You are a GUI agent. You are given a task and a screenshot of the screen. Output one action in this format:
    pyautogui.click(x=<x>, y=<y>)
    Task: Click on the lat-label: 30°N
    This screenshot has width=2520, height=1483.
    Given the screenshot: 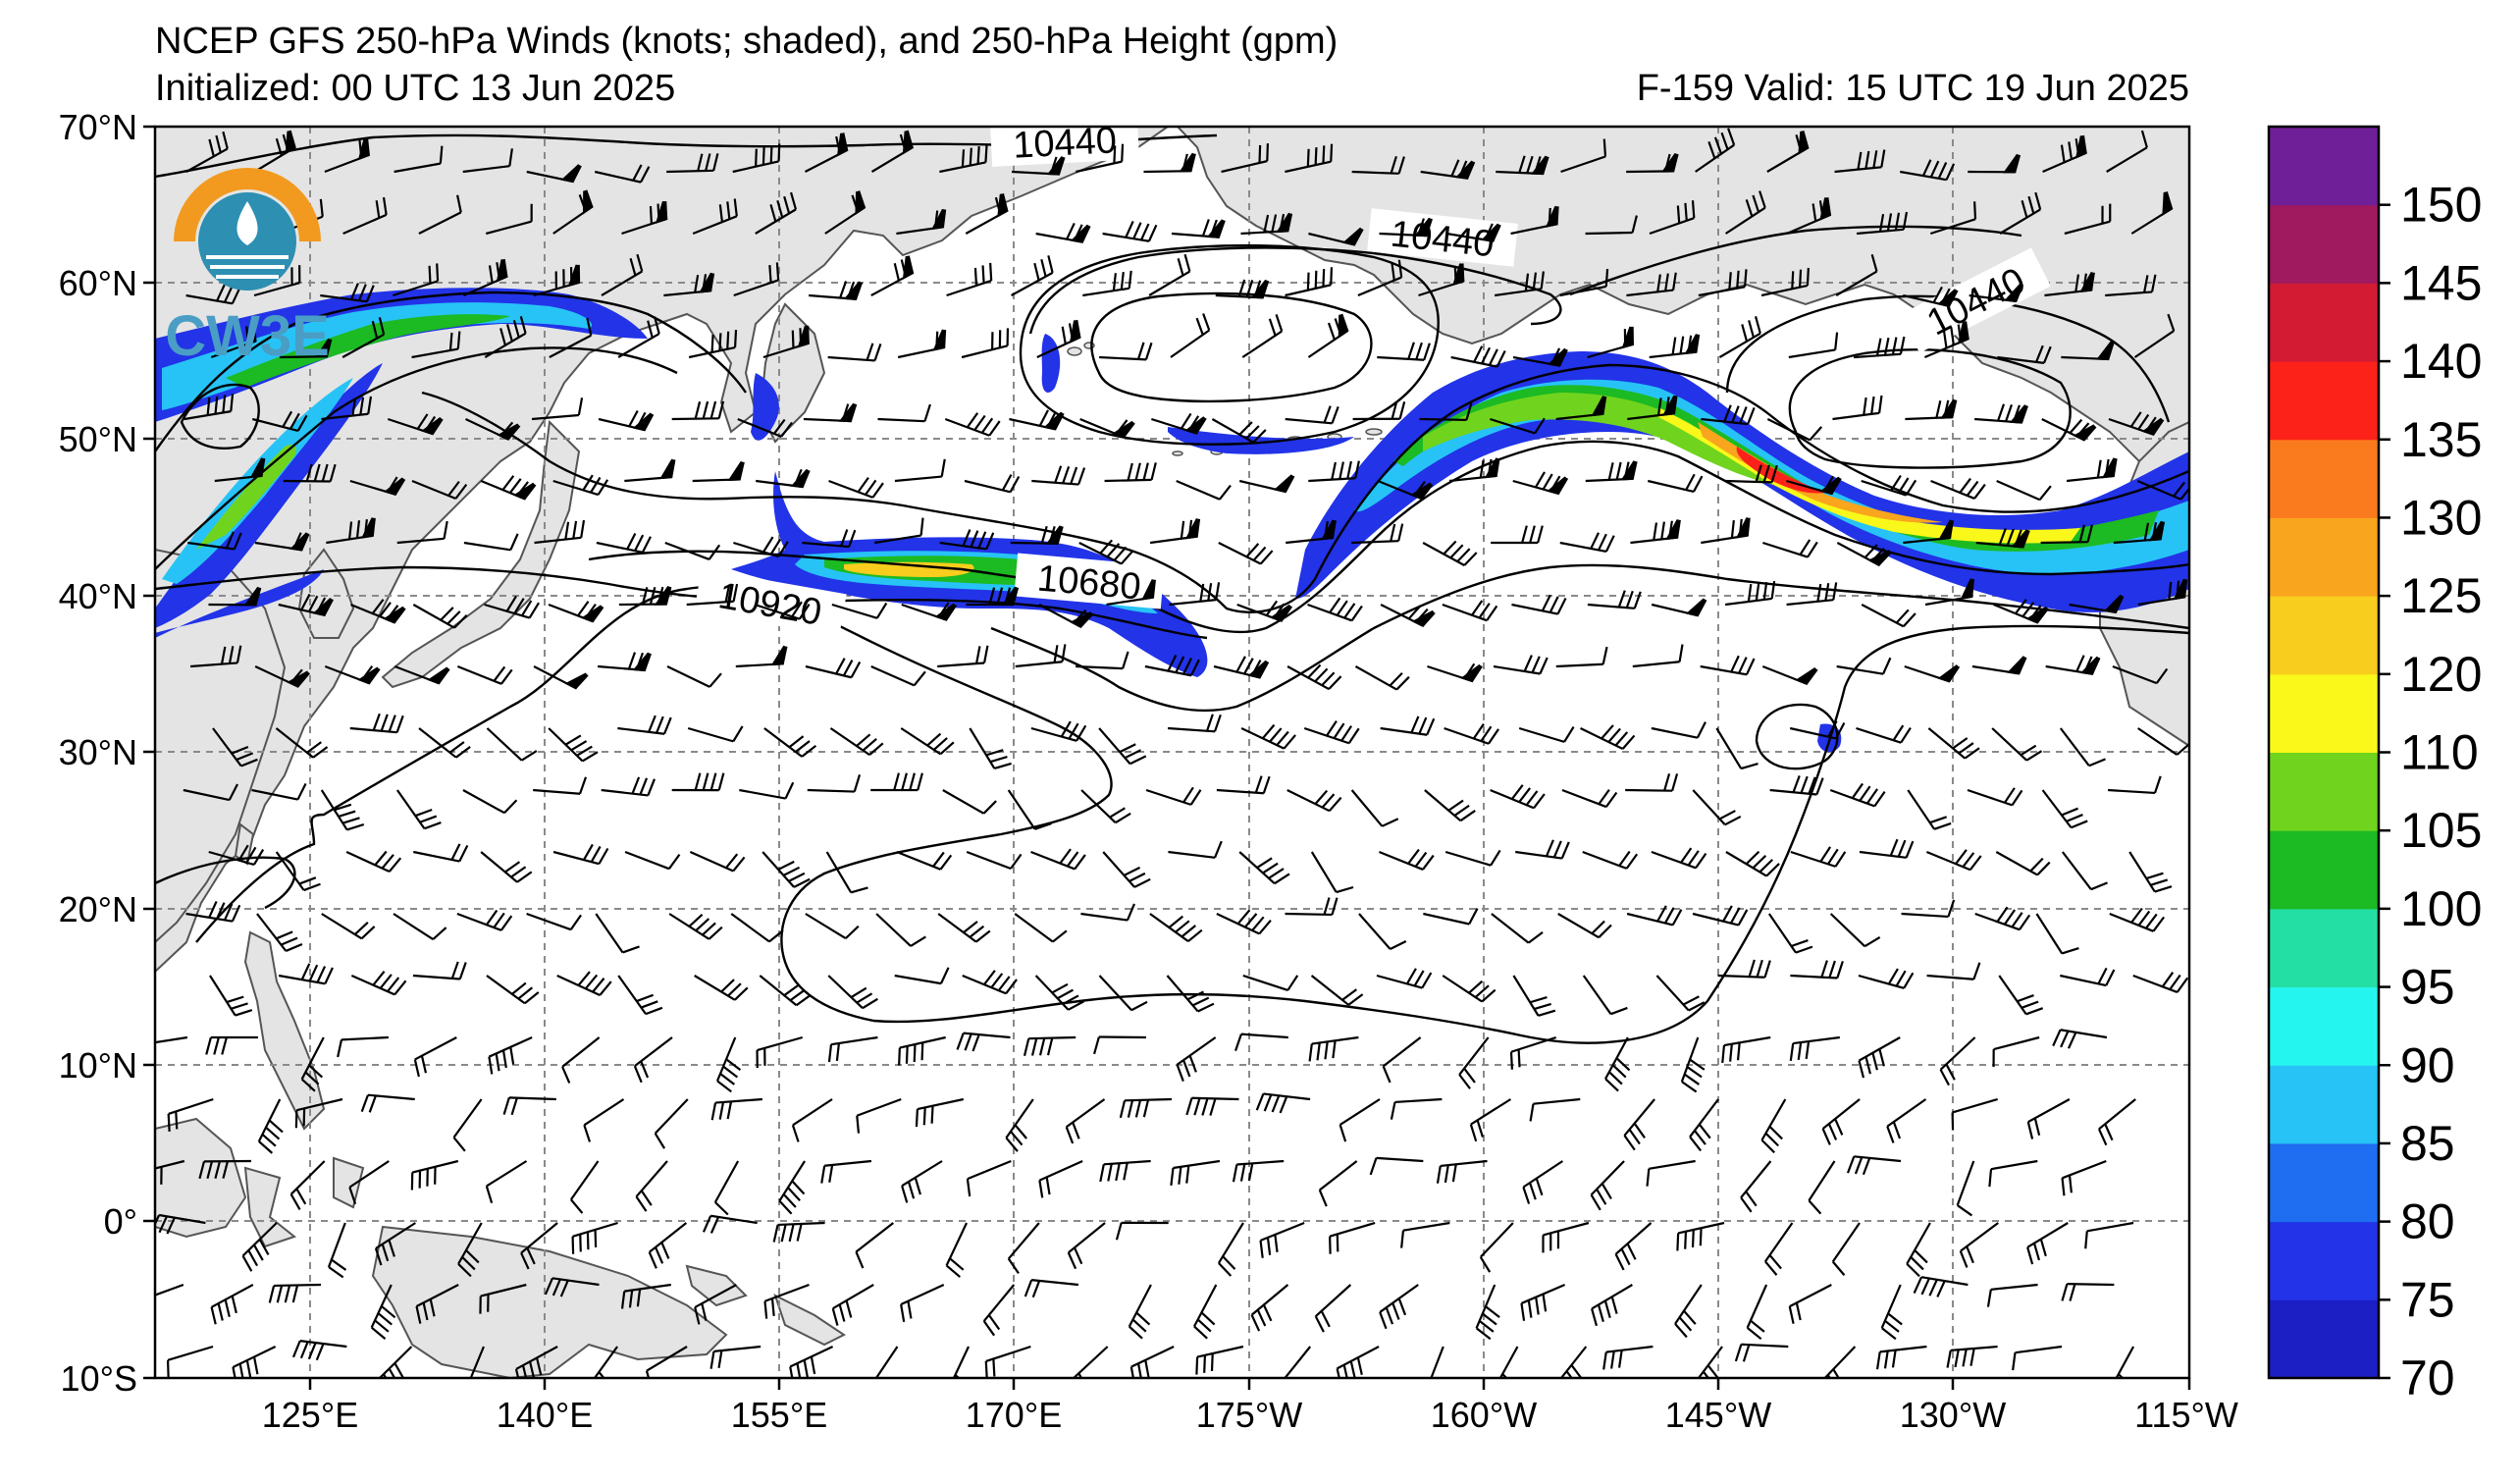 What is the action you would take?
    pyautogui.click(x=98, y=752)
    